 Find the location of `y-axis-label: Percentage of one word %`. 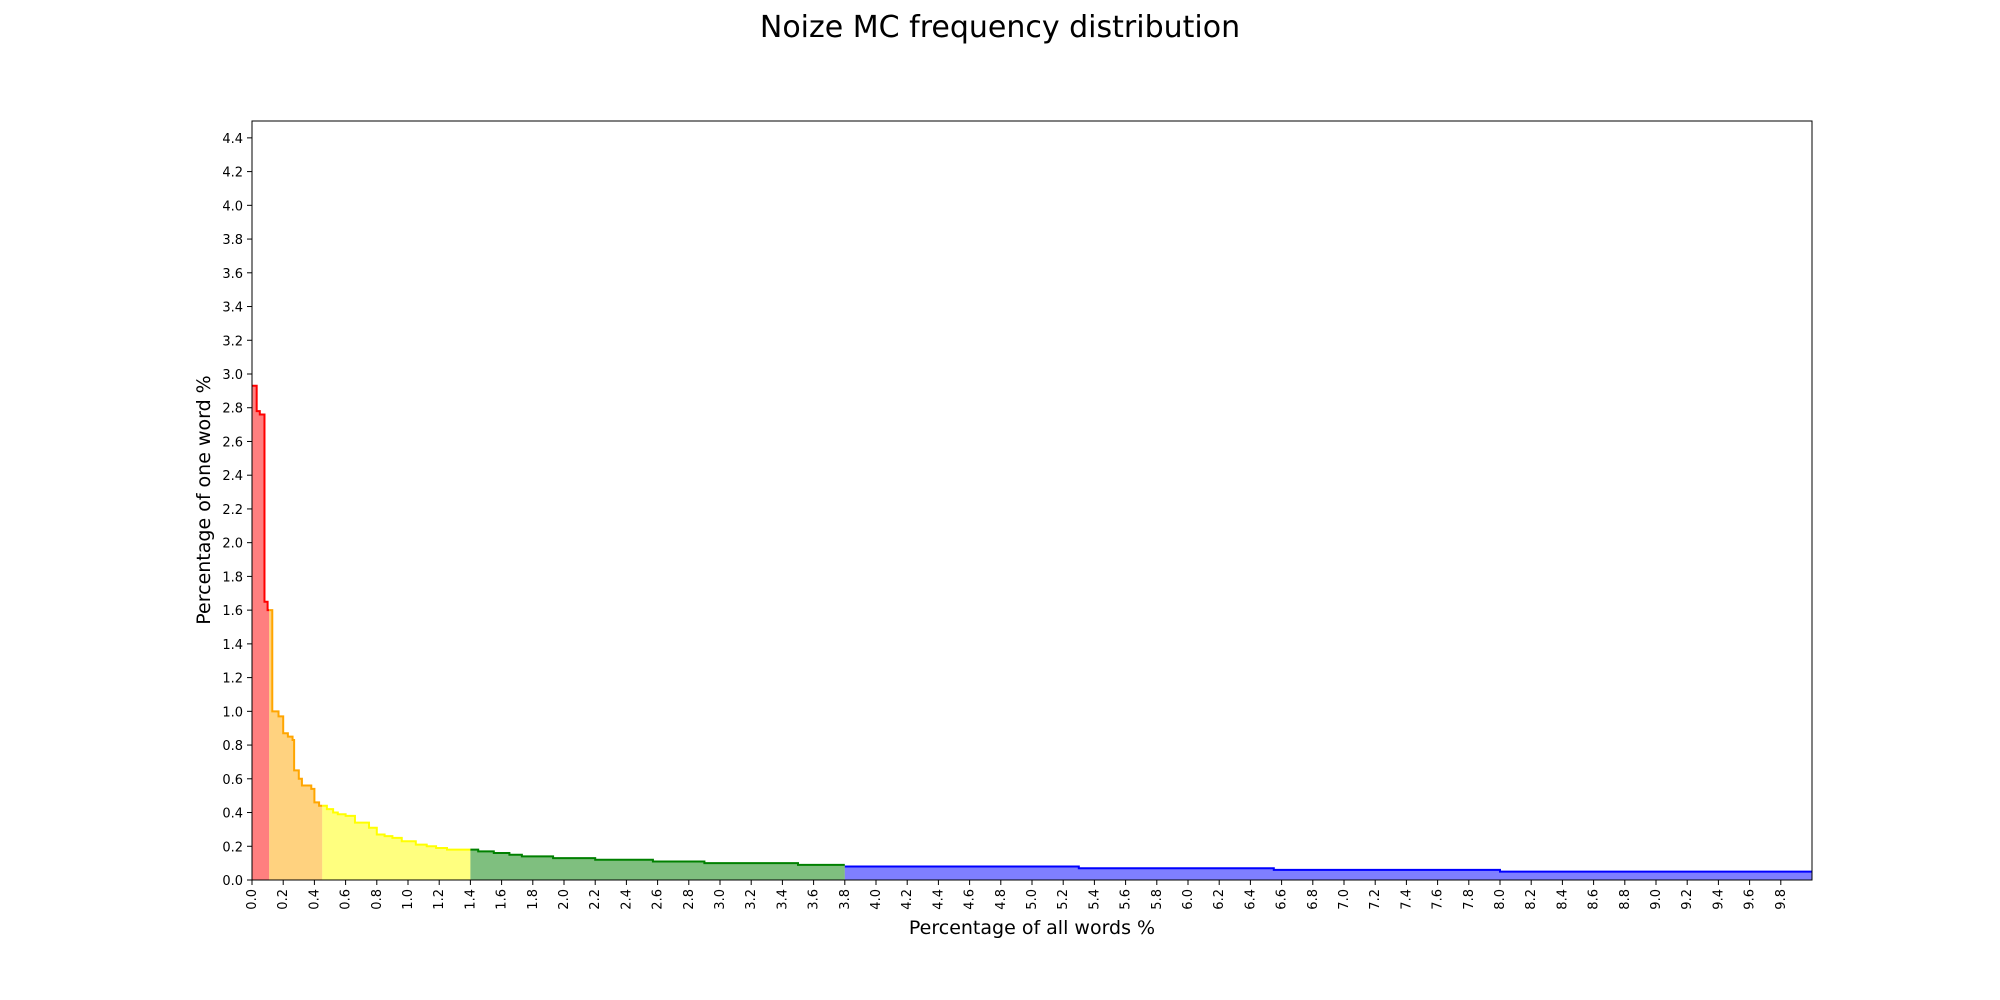

y-axis-label: Percentage of one word % is located at coordinates (204, 499).